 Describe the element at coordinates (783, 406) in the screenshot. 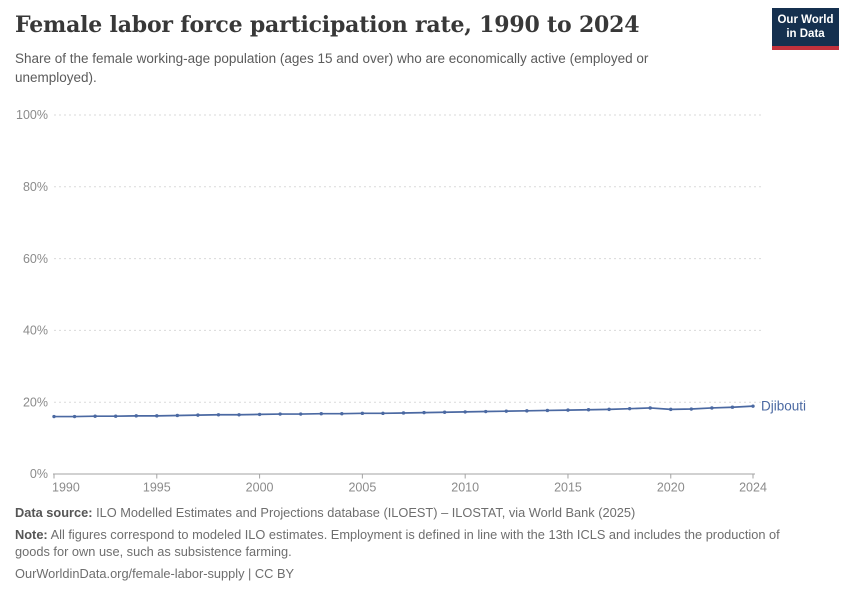

I see `series-end-label: Djibouti` at that location.